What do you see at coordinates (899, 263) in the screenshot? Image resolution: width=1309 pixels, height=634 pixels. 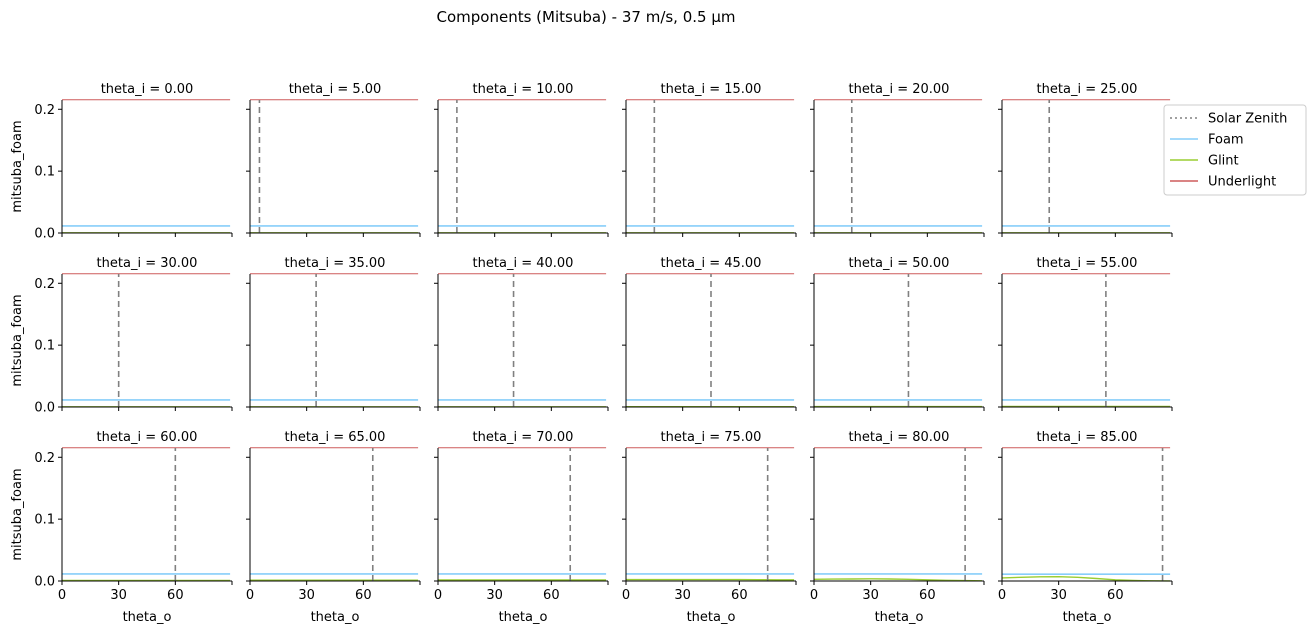 I see `panel-title: theta_i = 50.00` at bounding box center [899, 263].